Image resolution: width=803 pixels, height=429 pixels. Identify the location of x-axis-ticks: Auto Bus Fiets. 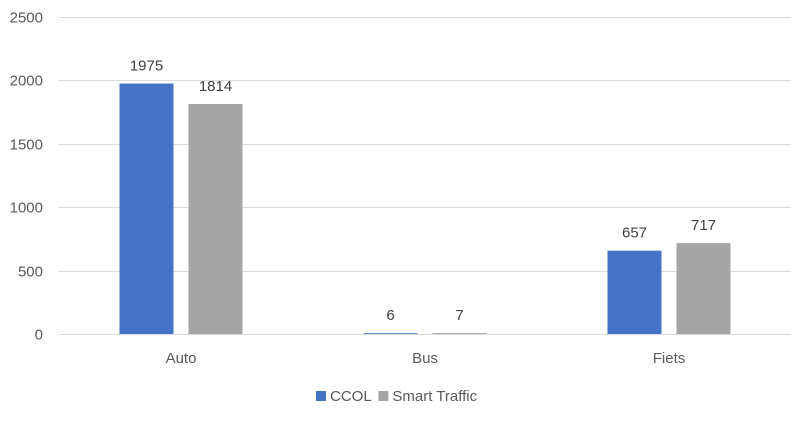
(426, 358).